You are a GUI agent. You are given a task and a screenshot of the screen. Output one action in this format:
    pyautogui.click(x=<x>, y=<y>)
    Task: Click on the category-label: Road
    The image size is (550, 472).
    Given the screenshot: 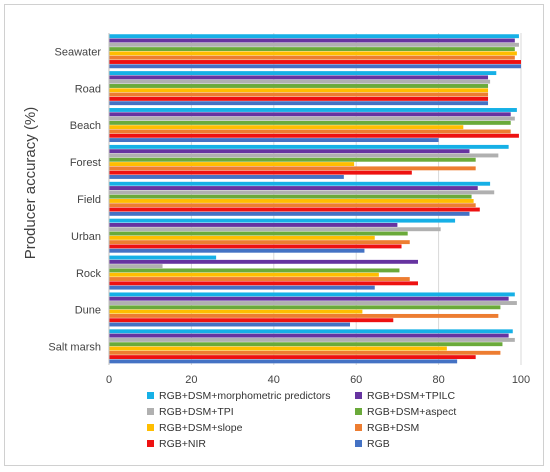 What is the action you would take?
    pyautogui.click(x=88, y=89)
    